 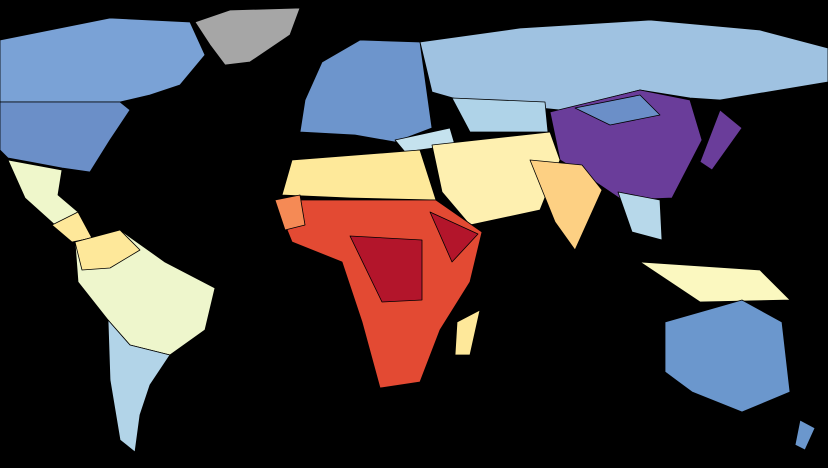 I want to click on south-america-northwest, so click(x=107, y=250).